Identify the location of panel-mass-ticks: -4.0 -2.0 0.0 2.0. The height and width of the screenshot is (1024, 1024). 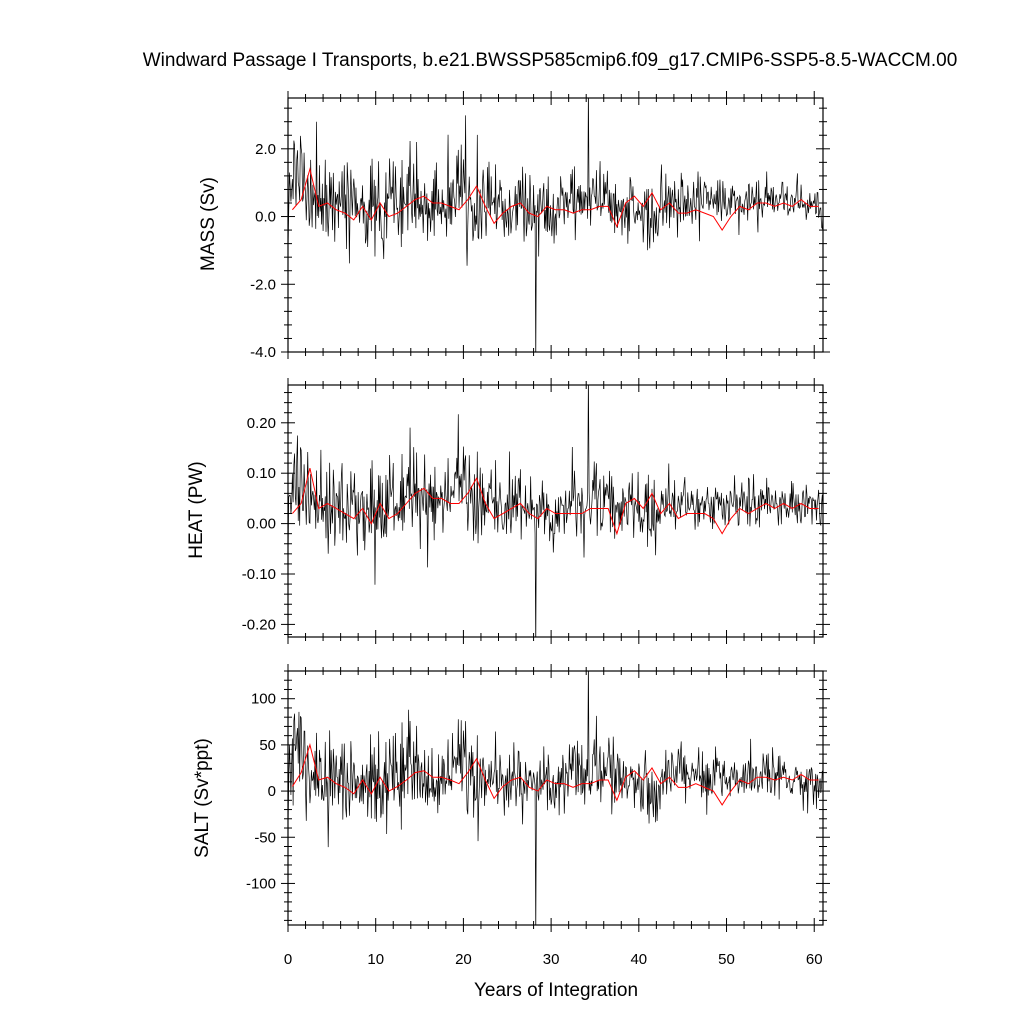
(540, 226).